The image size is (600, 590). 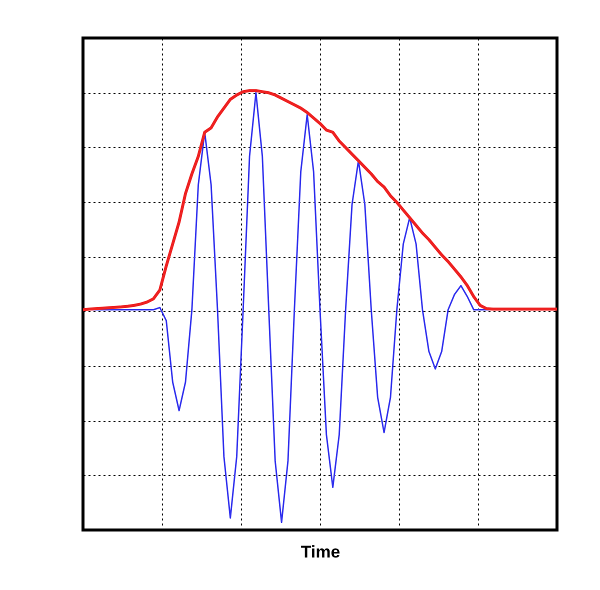 What do you see at coordinates (320, 552) in the screenshot?
I see `x-axis-title: Time` at bounding box center [320, 552].